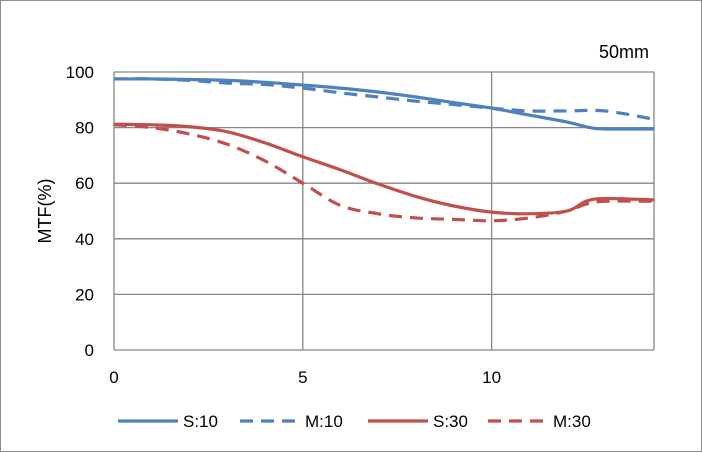  I want to click on x-tick-labels: 0 5 10, so click(305, 377).